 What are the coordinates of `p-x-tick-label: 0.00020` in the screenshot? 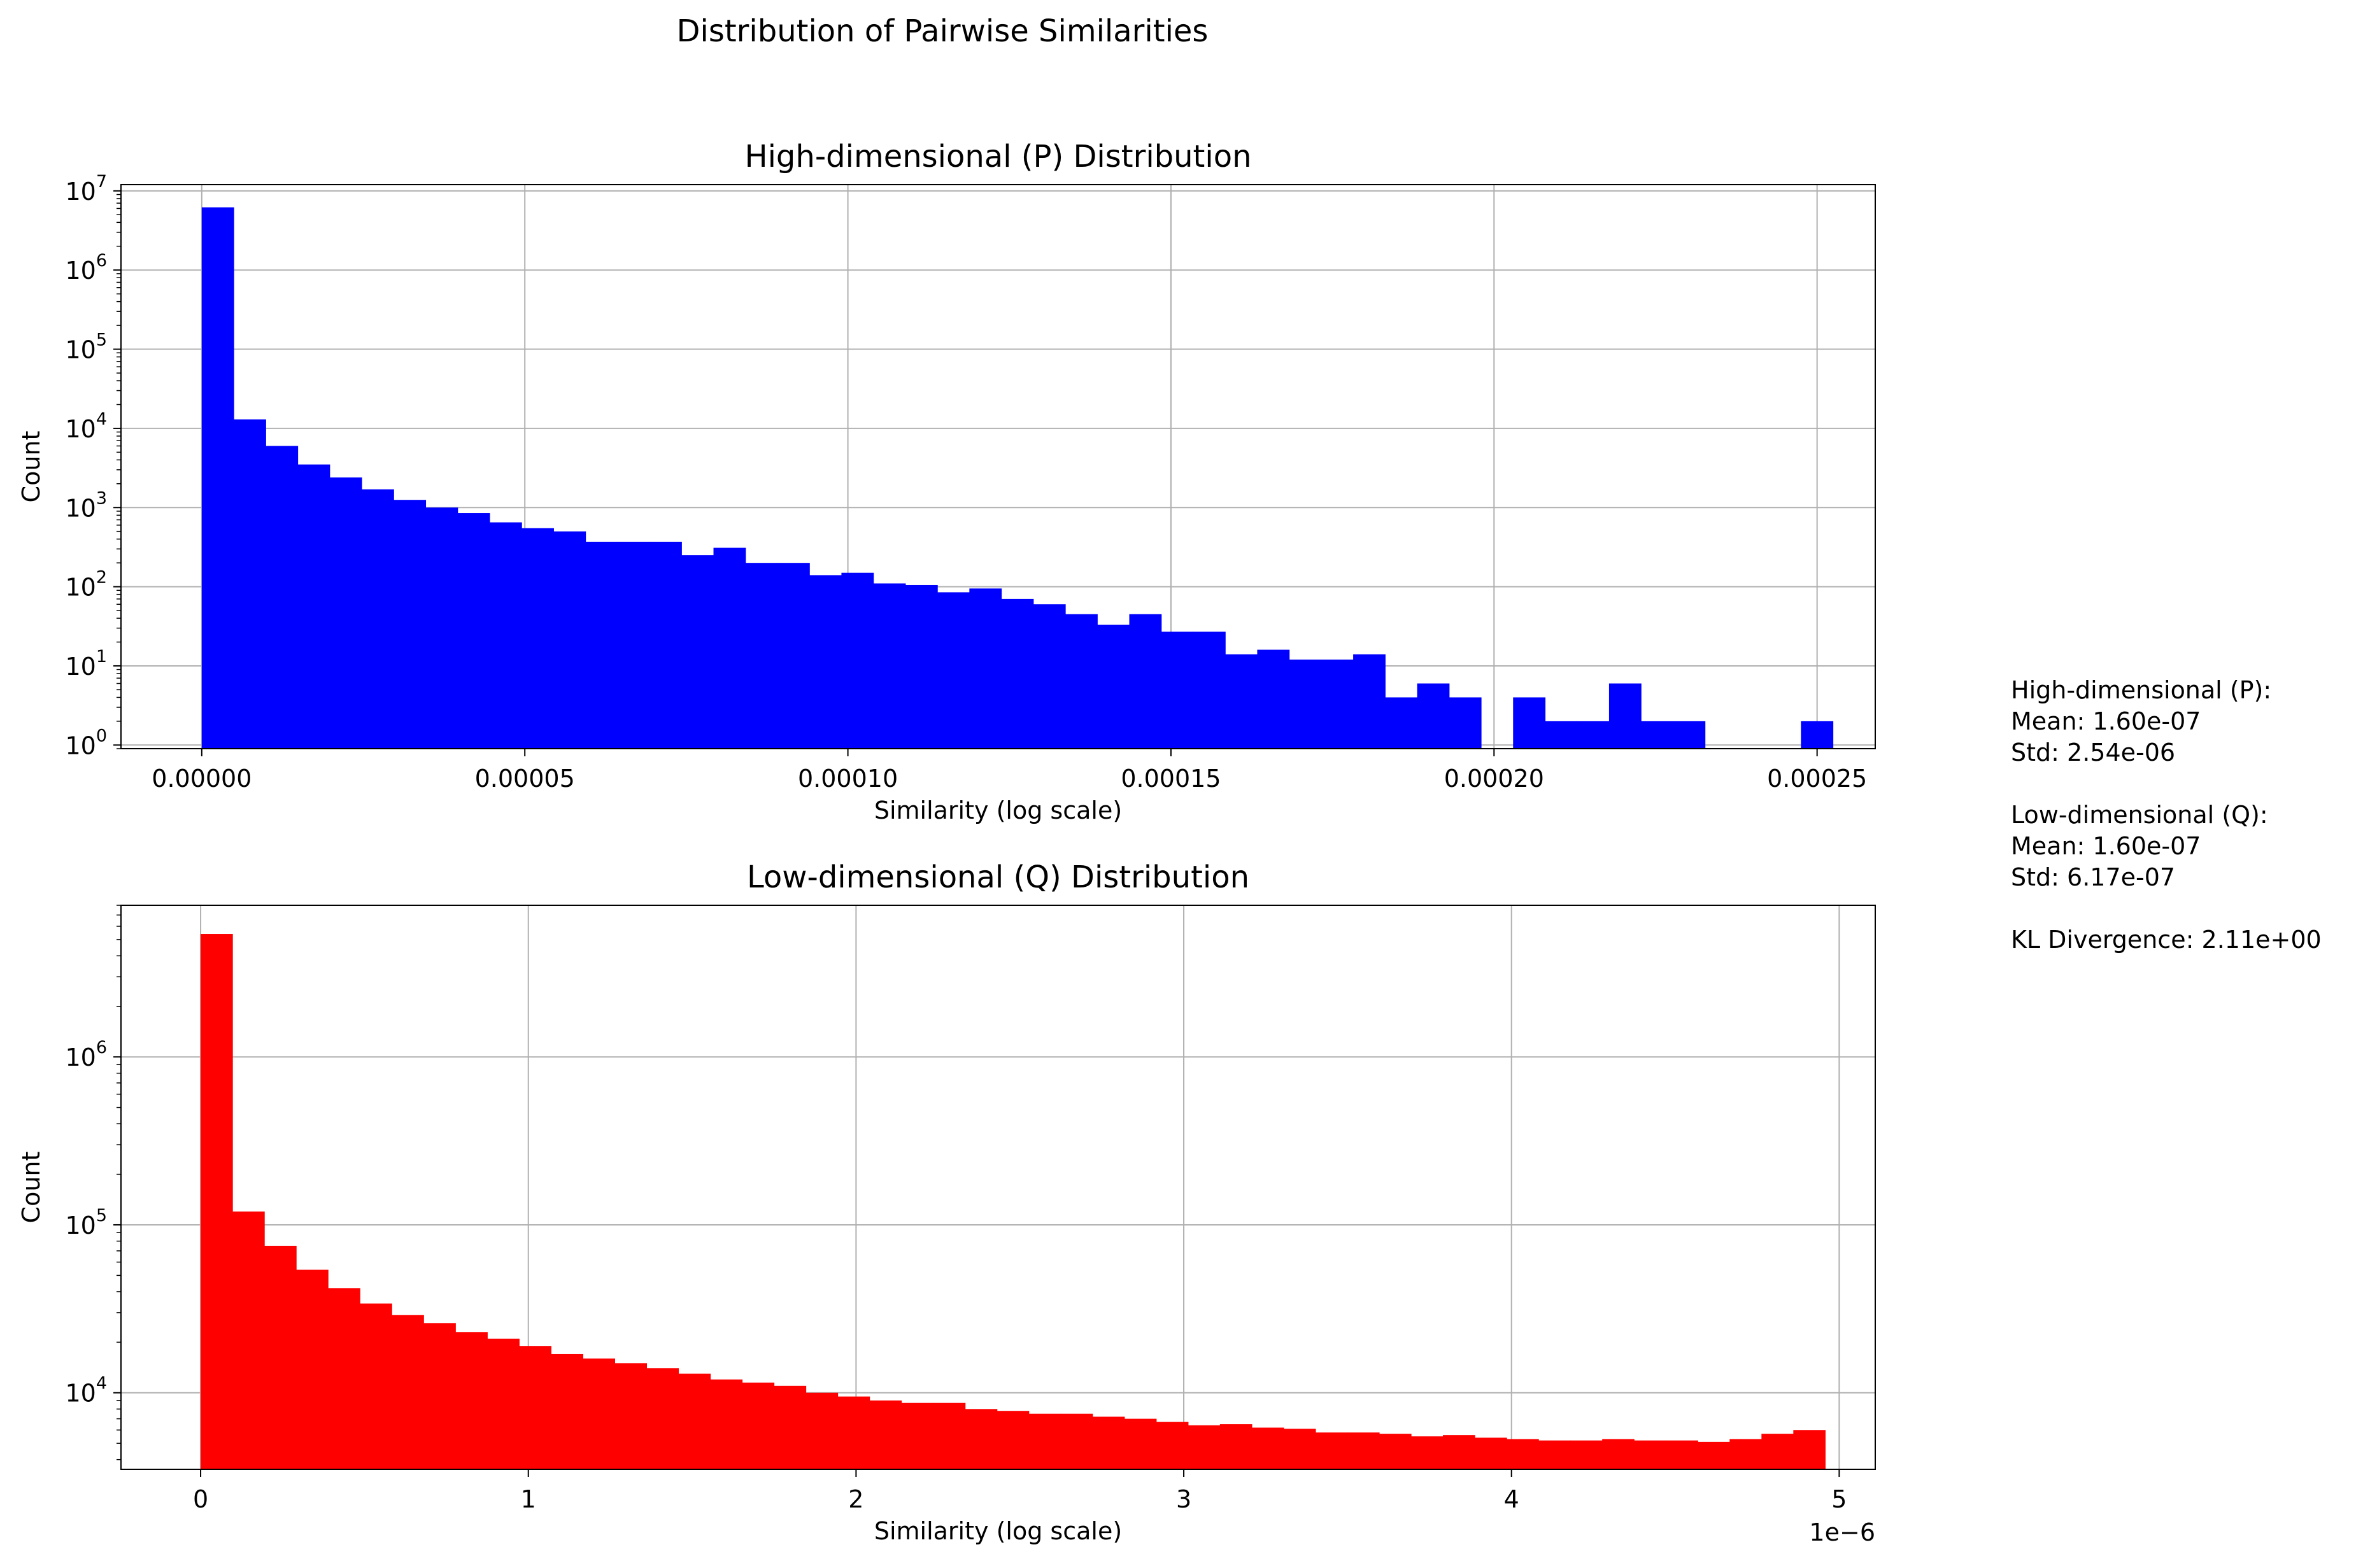 It's located at (1494, 779).